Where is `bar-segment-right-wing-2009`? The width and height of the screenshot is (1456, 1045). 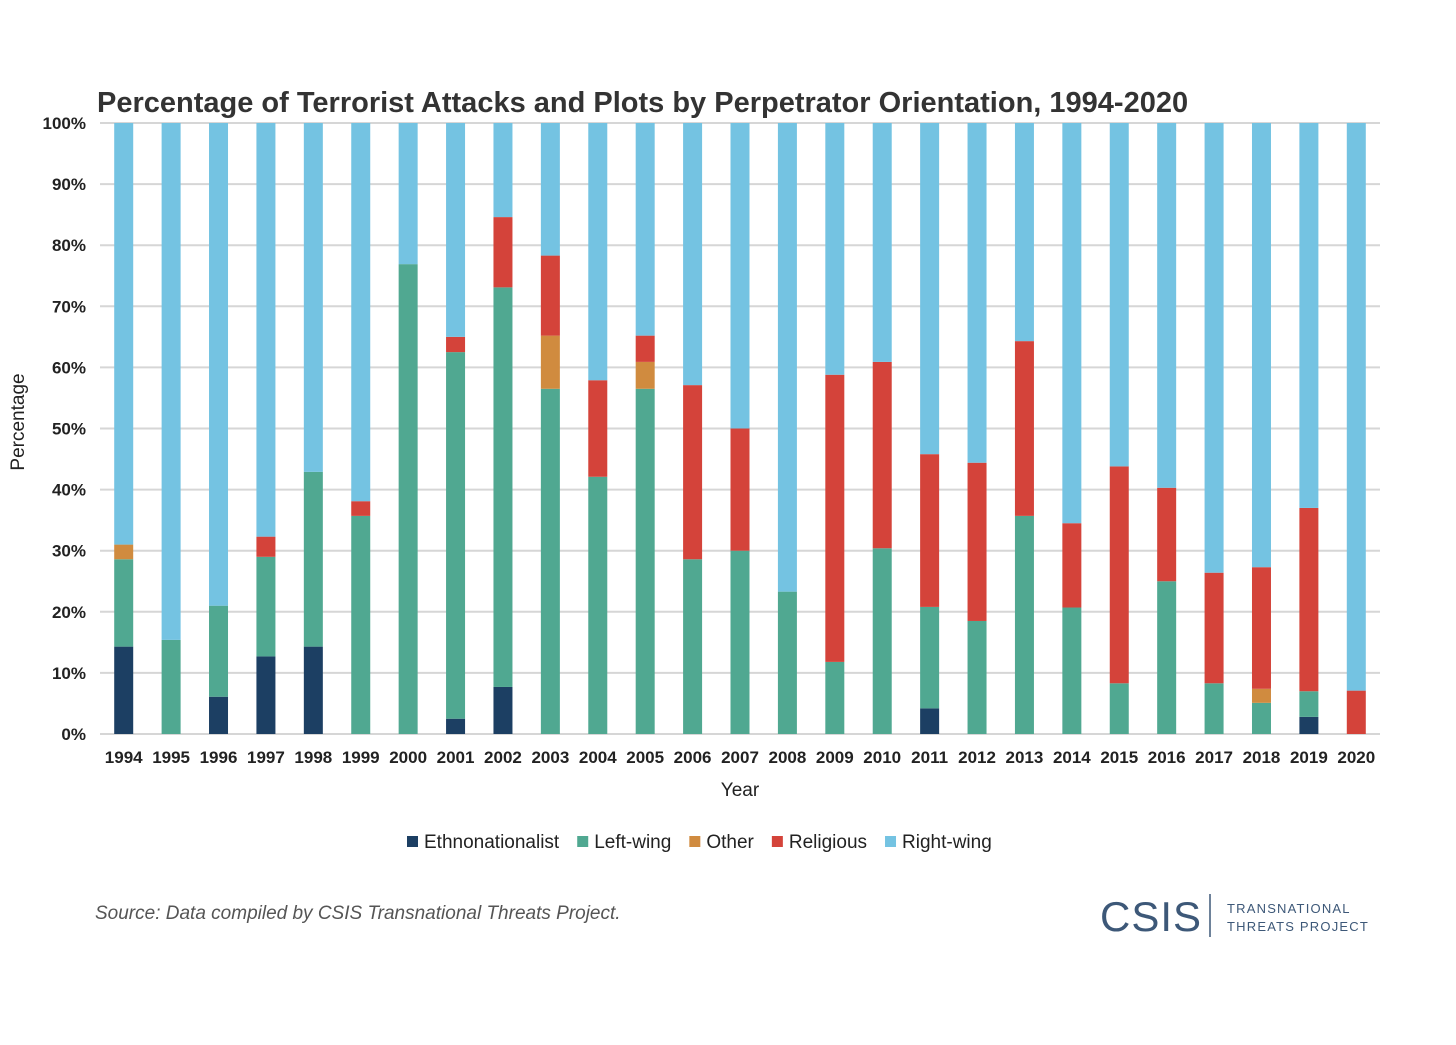
bar-segment-right-wing-2009 is located at coordinates (835, 249).